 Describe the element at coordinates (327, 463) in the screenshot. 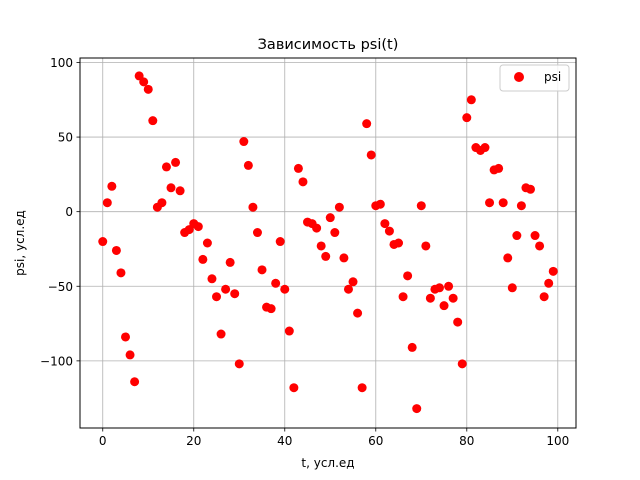

I see `x-axis-title: t, усл.ед` at that location.